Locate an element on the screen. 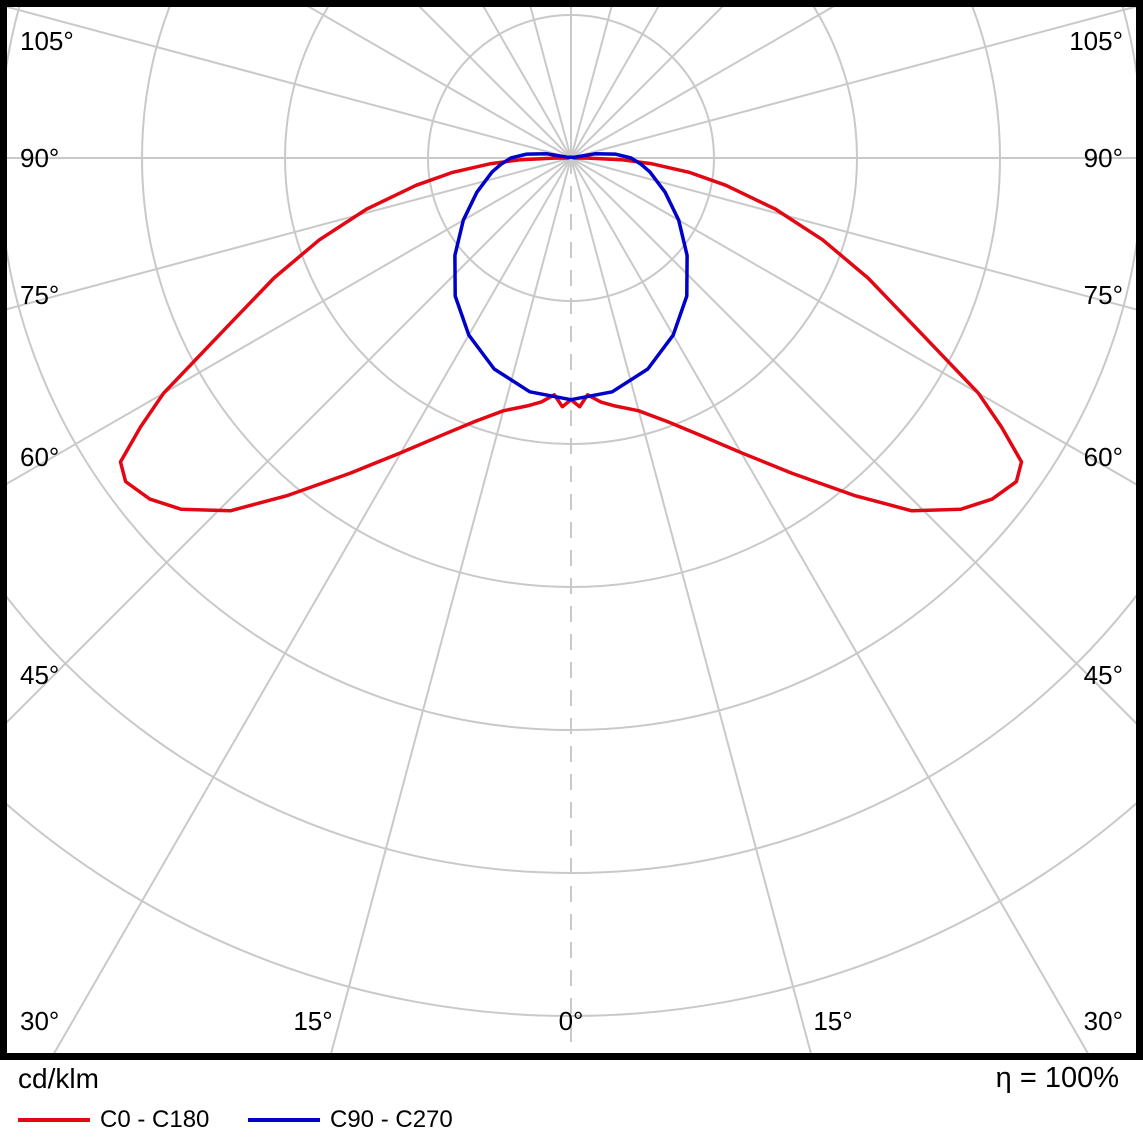 This screenshot has width=1143, height=1143. red-line-swatch is located at coordinates (54, 1120).